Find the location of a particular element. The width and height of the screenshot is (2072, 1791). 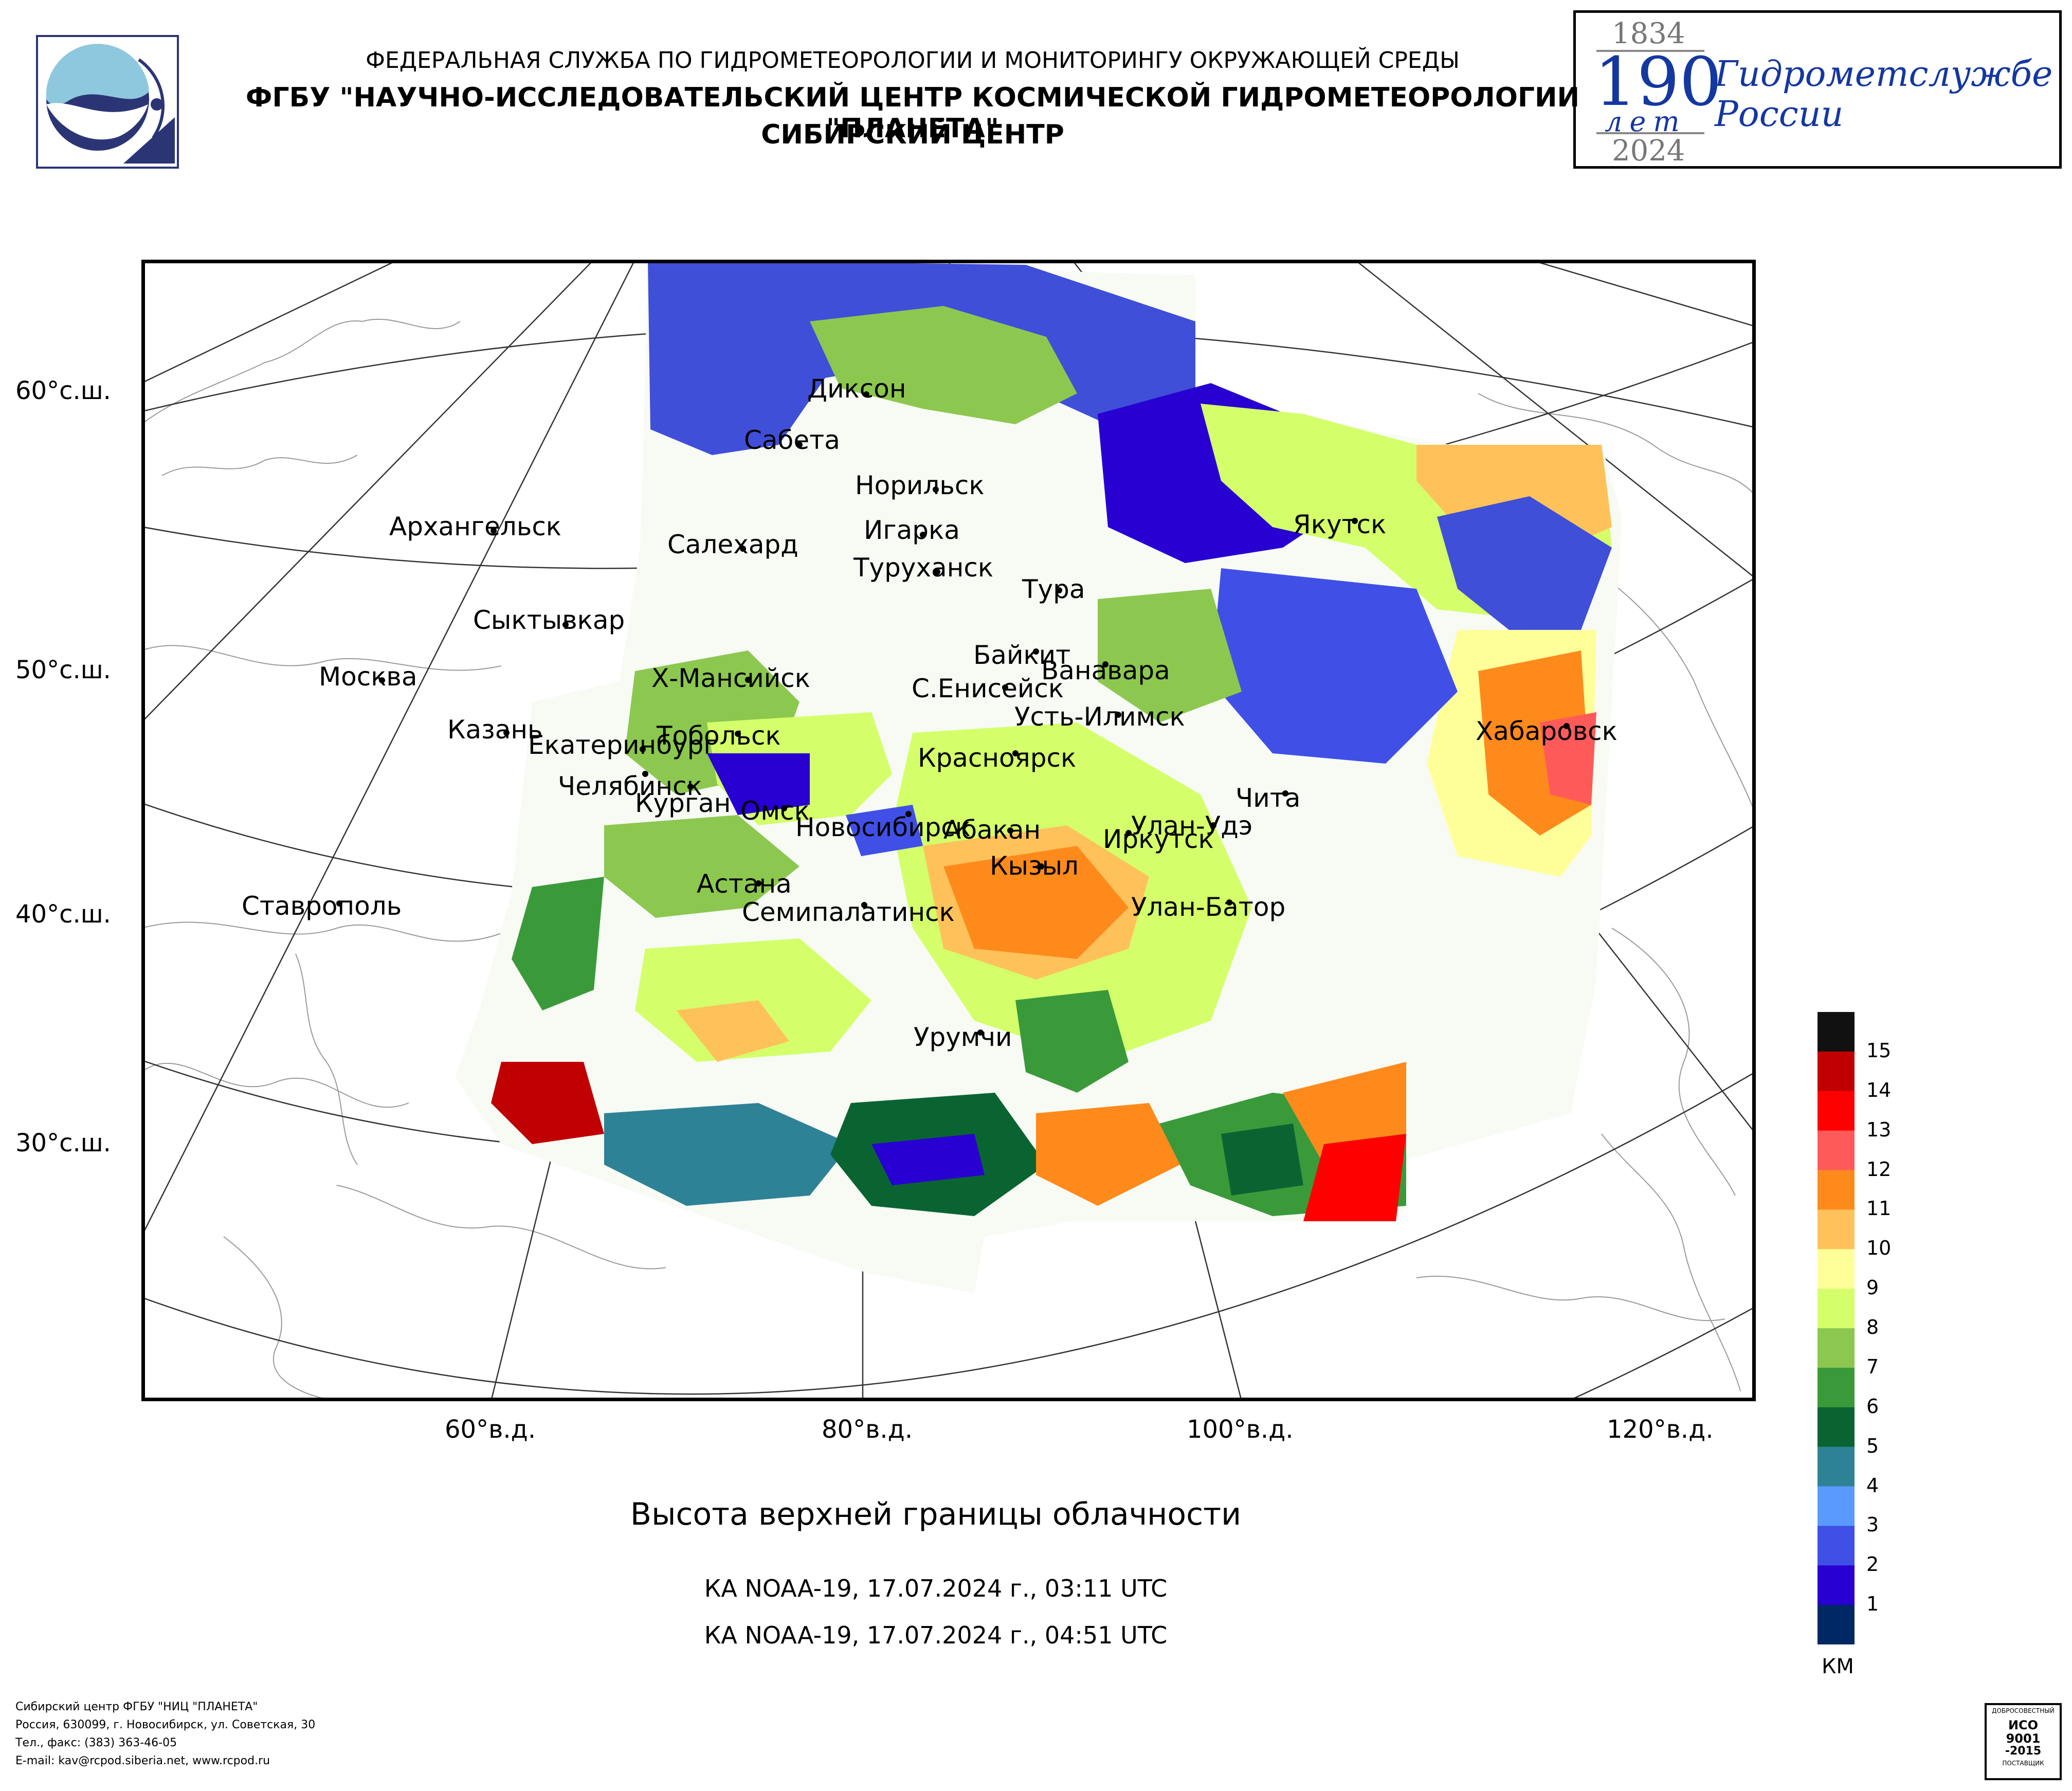

city-label-astana: Астана is located at coordinates (744, 884).